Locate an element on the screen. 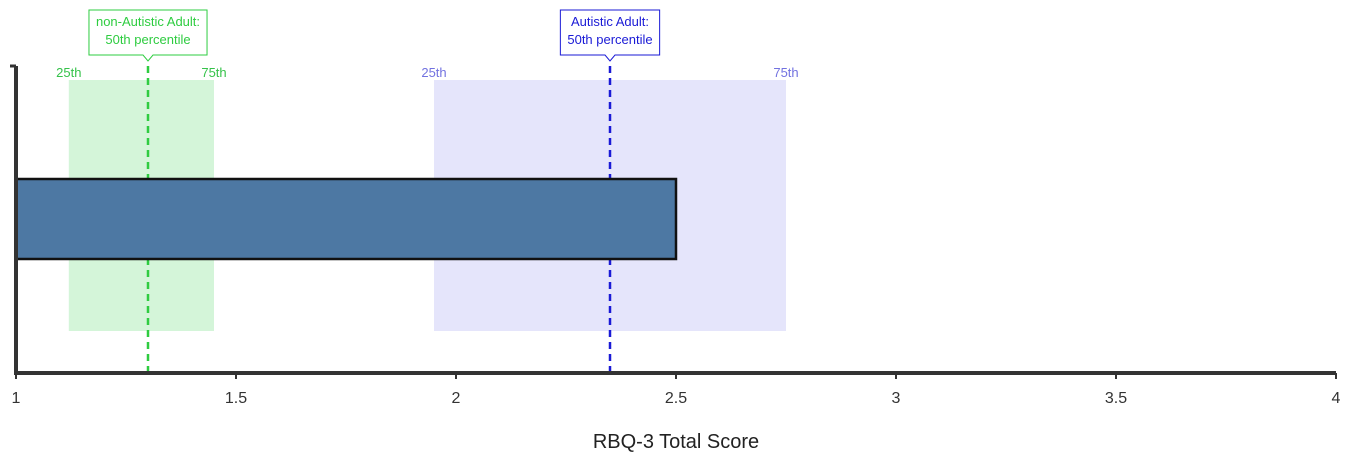 The image size is (1352, 457). x-tick-label: 1 is located at coordinates (16, 398).